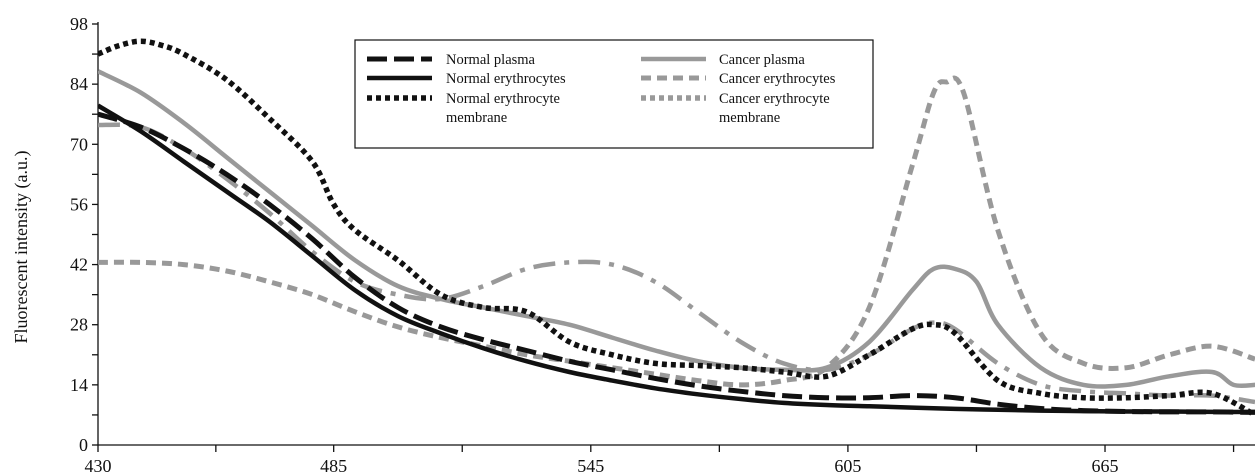  I want to click on legend-label: Normal erythrocyte, so click(503, 99).